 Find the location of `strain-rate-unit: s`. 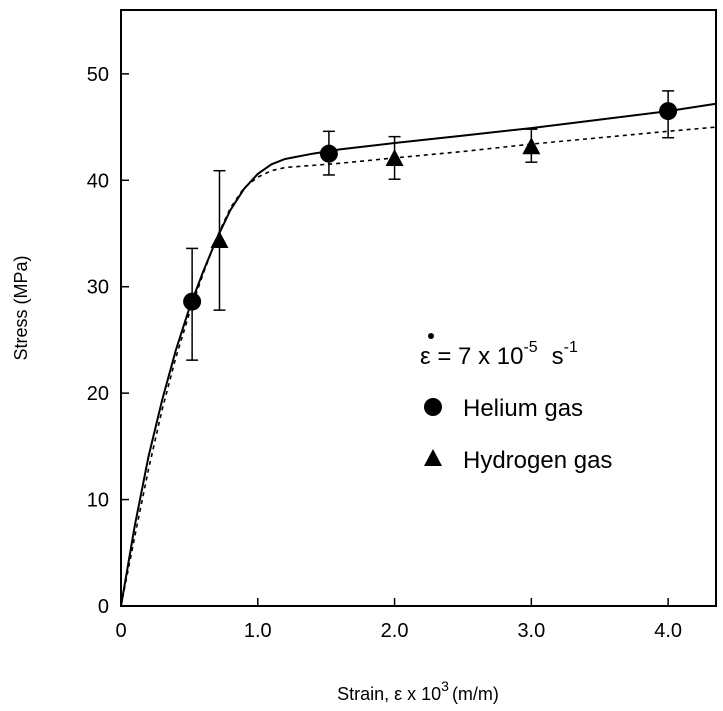

strain-rate-unit: s is located at coordinates (558, 356).